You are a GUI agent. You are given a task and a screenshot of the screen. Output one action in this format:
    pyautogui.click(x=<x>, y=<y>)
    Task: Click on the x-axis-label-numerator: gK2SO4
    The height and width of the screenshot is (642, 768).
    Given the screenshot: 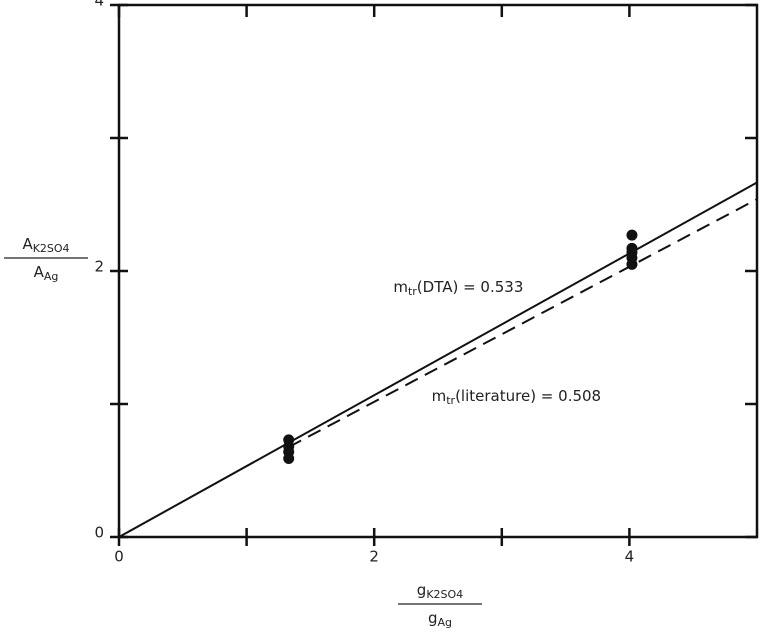 What is the action you would take?
    pyautogui.click(x=440, y=591)
    